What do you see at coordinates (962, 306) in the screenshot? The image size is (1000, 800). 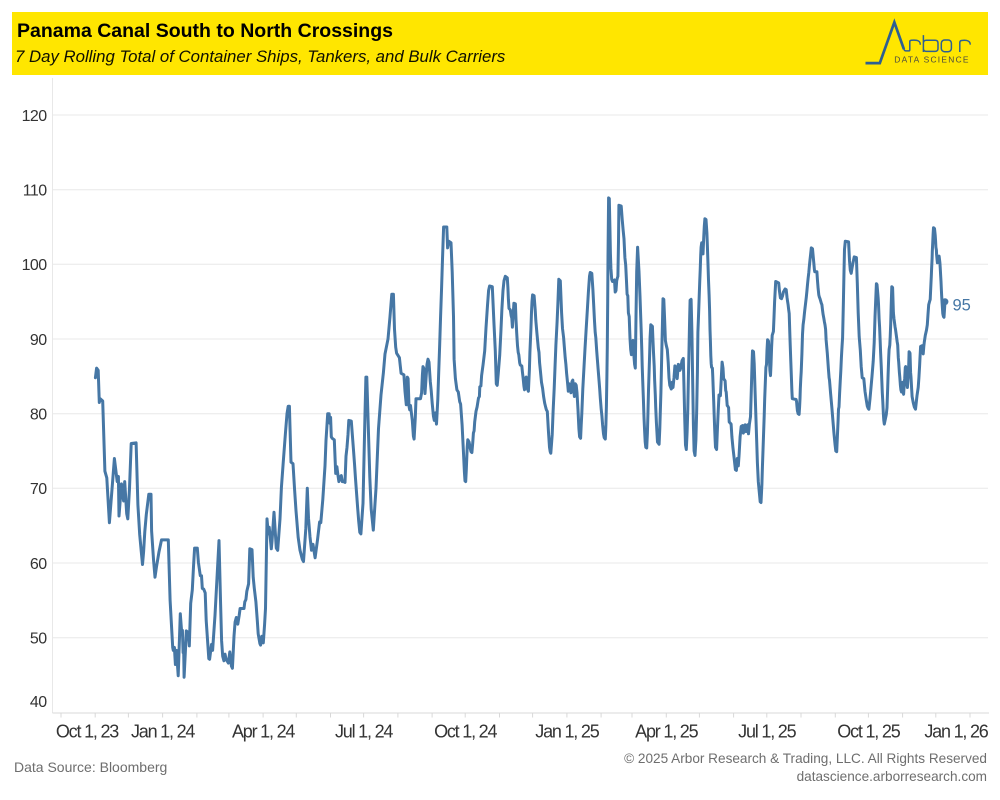 I see `svg-text: 95` at bounding box center [962, 306].